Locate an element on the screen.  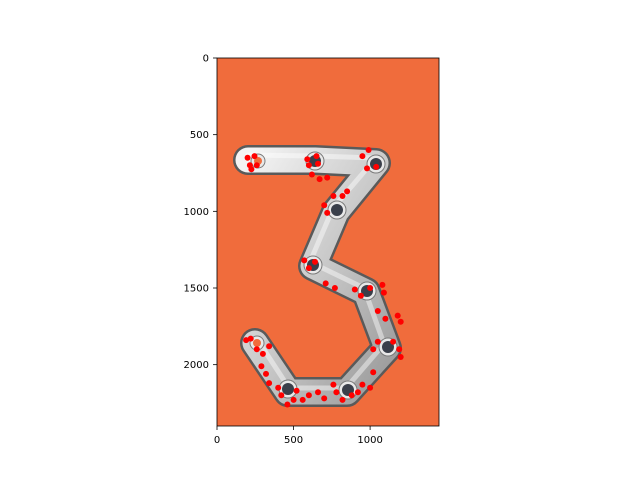
scatter-points is located at coordinates (323, 277).